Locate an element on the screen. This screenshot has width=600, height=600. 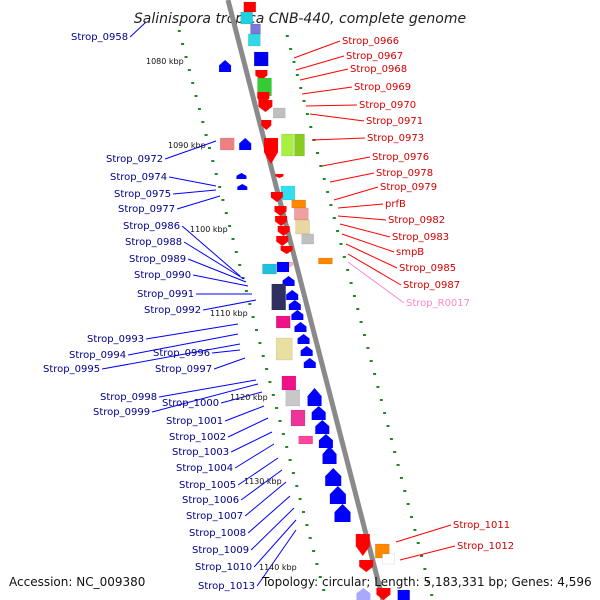
gene-label-forward: Strop_0982 is located at coordinates (416, 220).